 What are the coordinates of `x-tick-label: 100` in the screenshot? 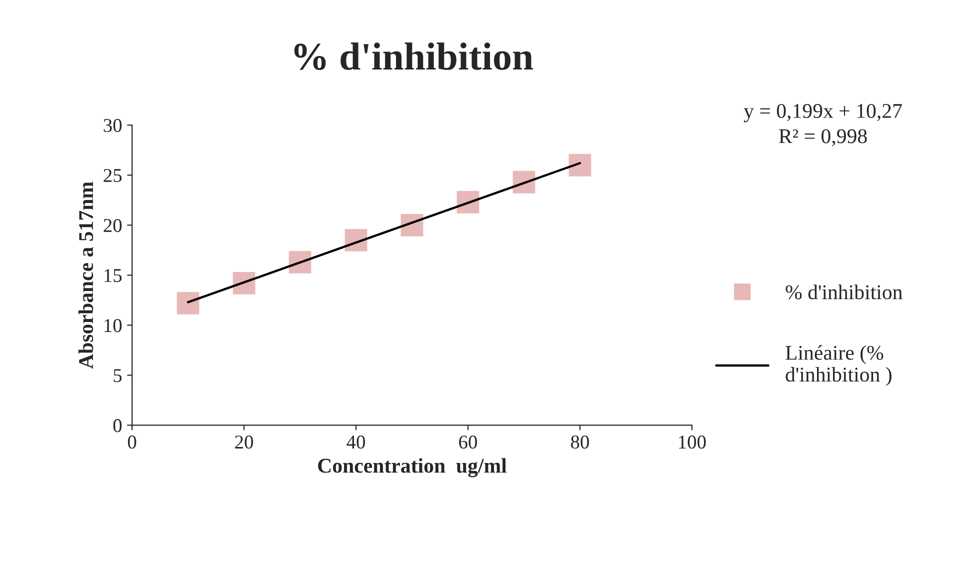 It's located at (692, 442).